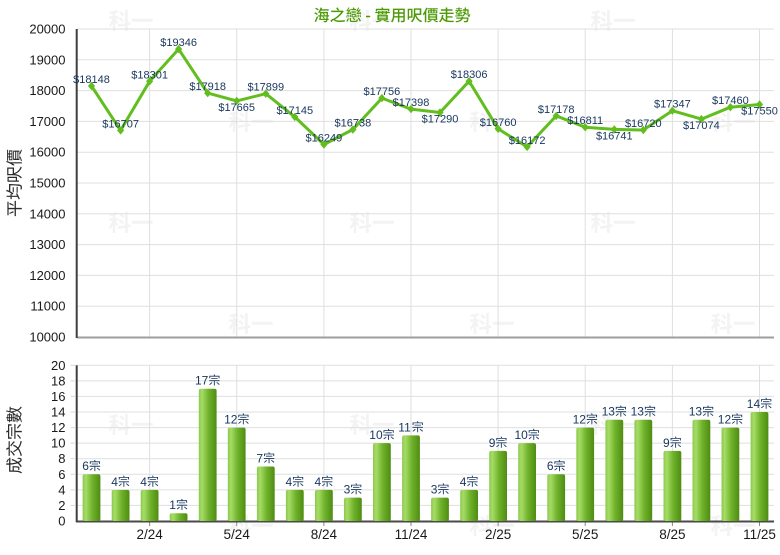 Image resolution: width=780 pixels, height=555 pixels. Describe the element at coordinates (701, 126) in the screenshot. I see `svg-text: $17074` at that location.